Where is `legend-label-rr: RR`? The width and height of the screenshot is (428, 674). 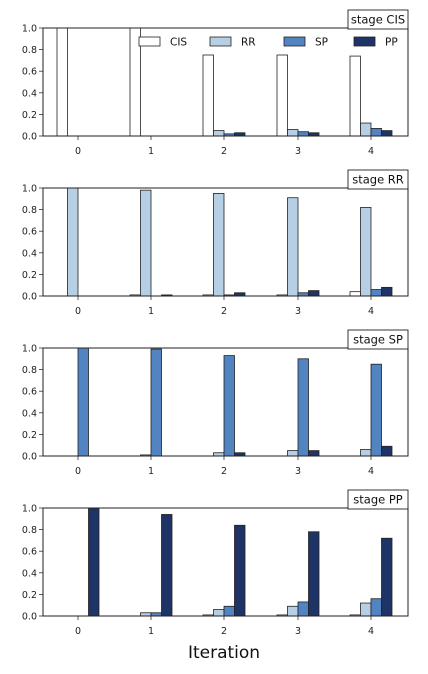
legend-label-rr: RR is located at coordinates (248, 43).